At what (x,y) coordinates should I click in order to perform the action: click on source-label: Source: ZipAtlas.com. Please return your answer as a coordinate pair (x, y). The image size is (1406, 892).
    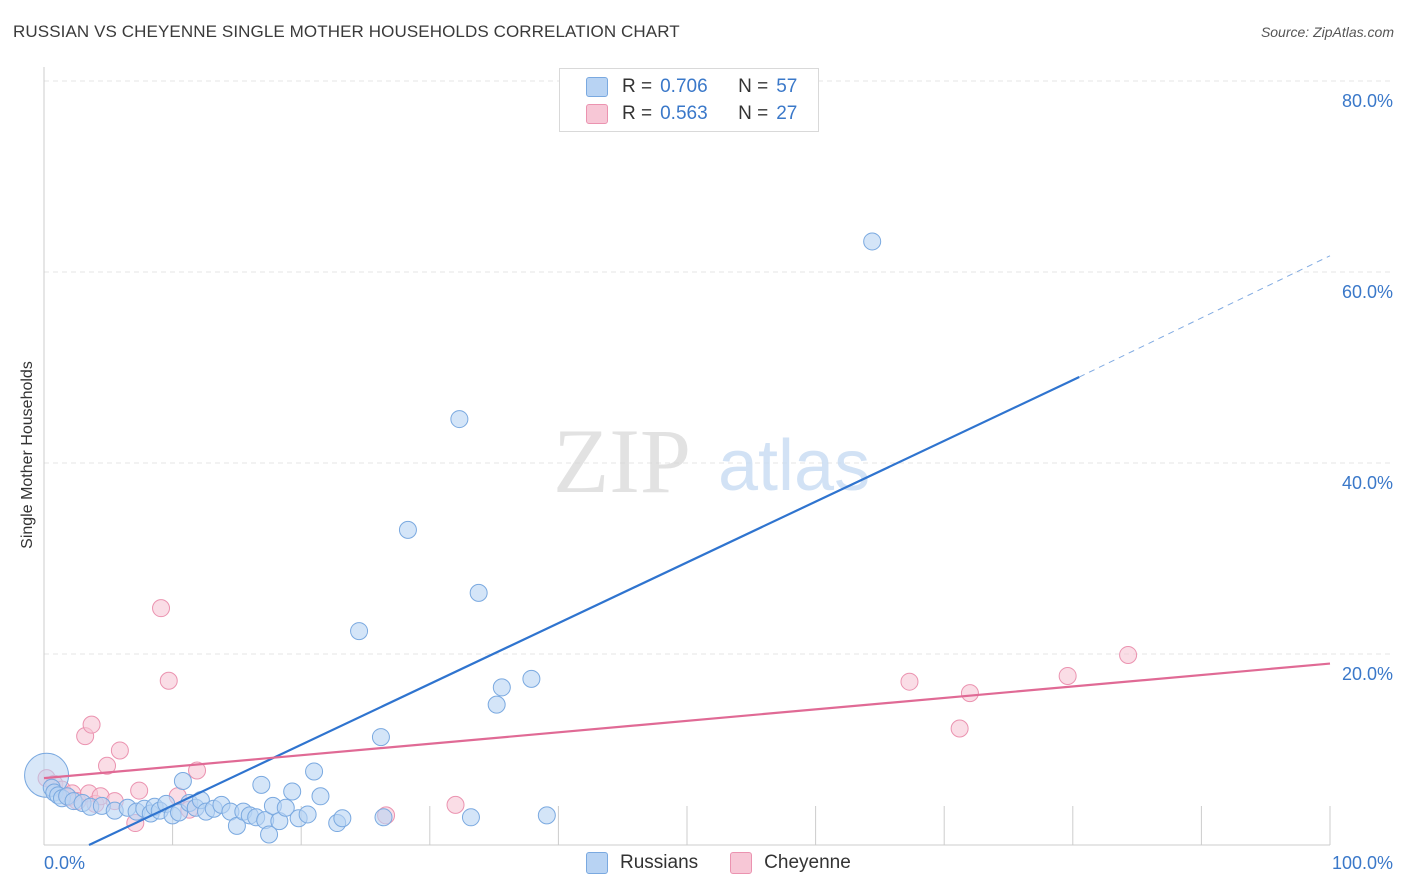
    Looking at the image, I should click on (1327, 32).